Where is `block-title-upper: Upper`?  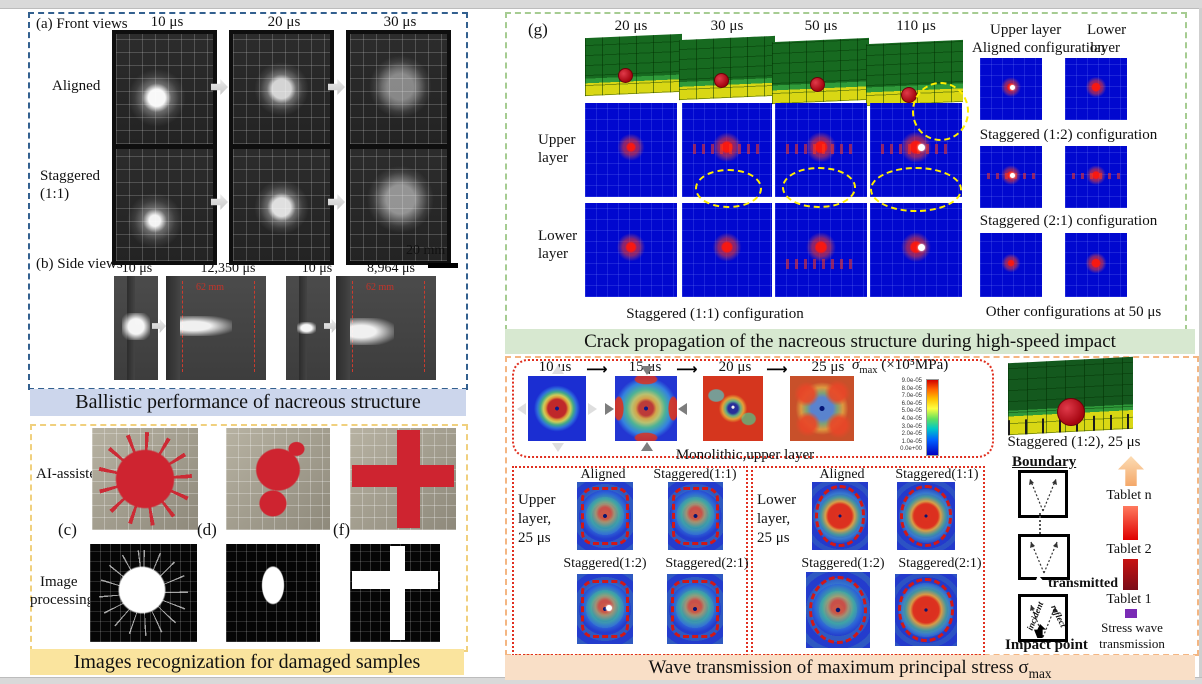
block-title-upper: Upper is located at coordinates (537, 500).